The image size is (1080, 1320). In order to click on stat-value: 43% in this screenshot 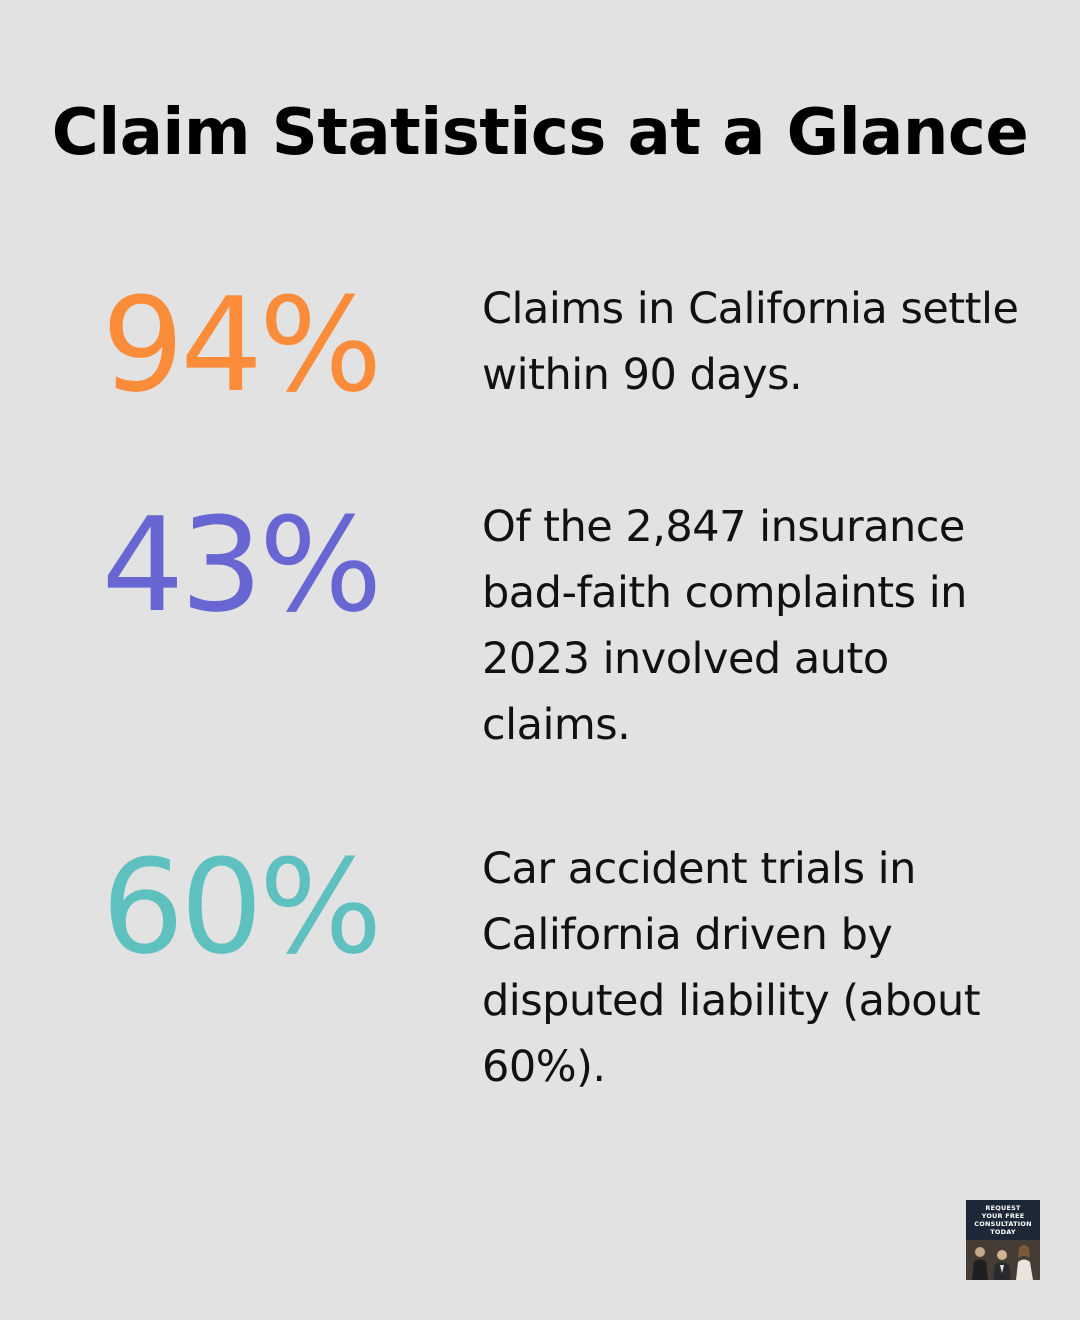, I will do `click(242, 565)`.